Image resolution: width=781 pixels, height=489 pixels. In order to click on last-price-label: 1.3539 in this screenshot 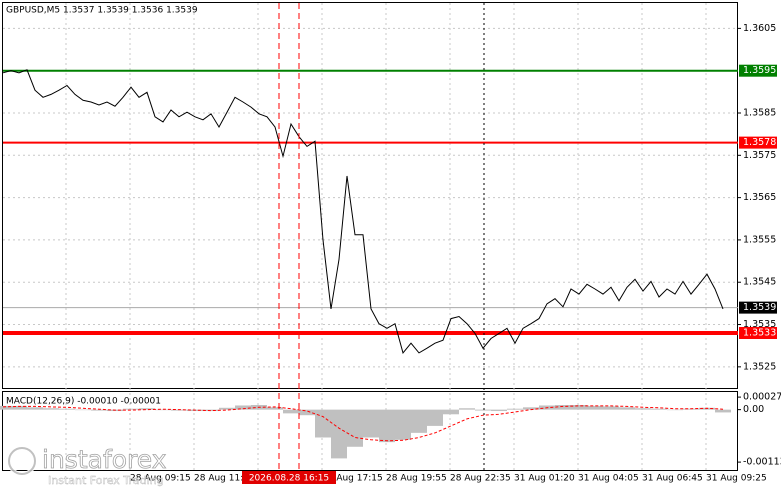, I will do `click(759, 307)`.